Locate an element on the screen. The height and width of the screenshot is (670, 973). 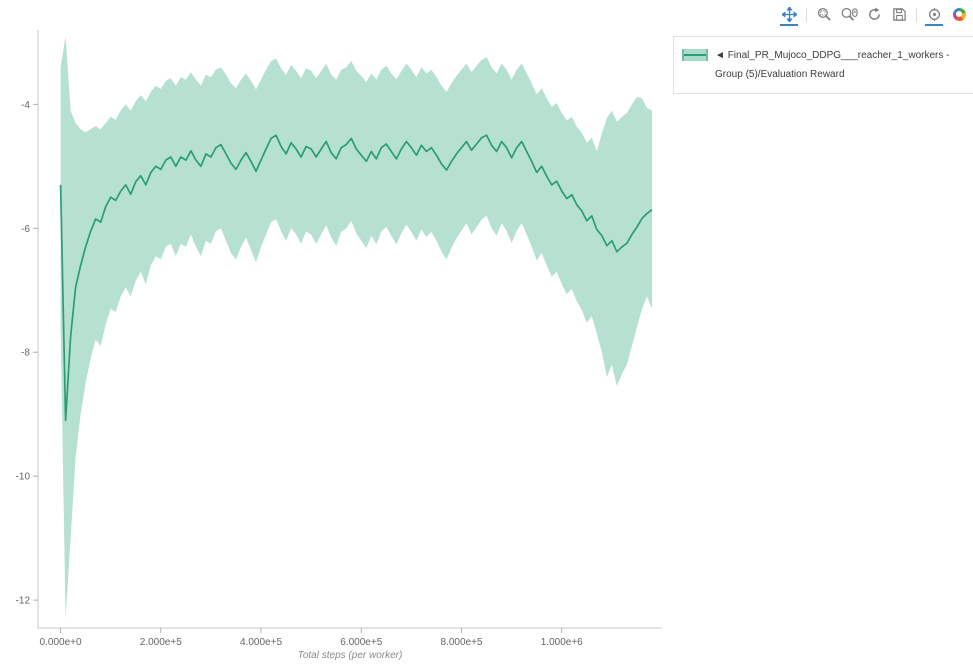
svg-text: 2.000e+5 is located at coordinates (161, 642).